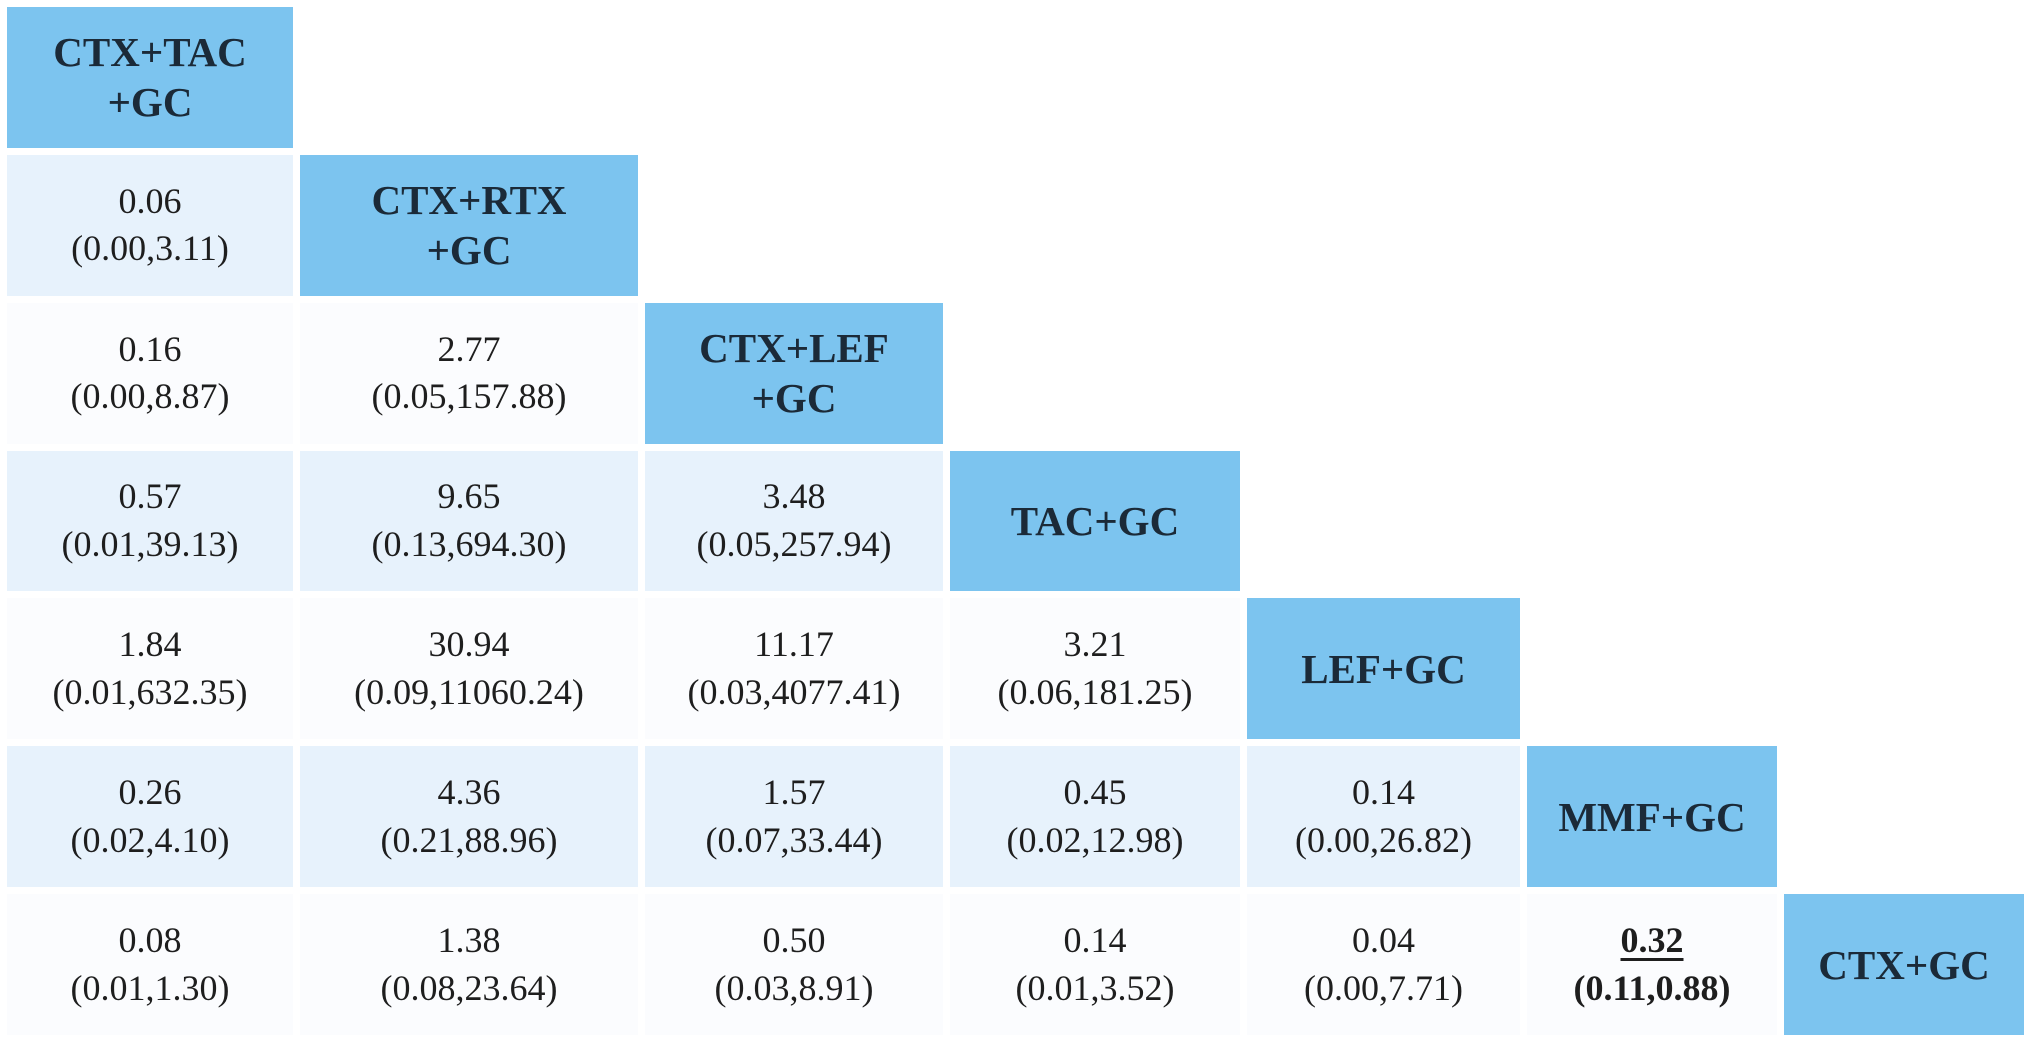  What do you see at coordinates (1383, 940) in the screenshot?
I see `effect-estimate: 0.04` at bounding box center [1383, 940].